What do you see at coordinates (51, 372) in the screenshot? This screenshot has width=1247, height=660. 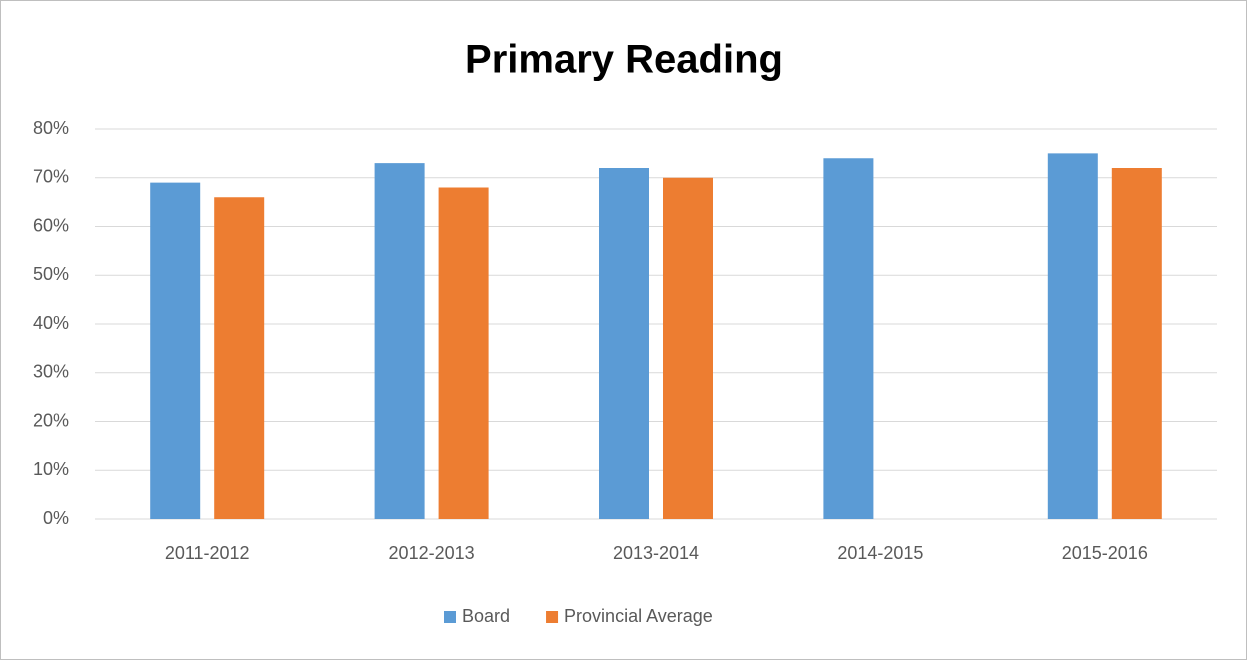 I see `y-tick-label: 30%` at bounding box center [51, 372].